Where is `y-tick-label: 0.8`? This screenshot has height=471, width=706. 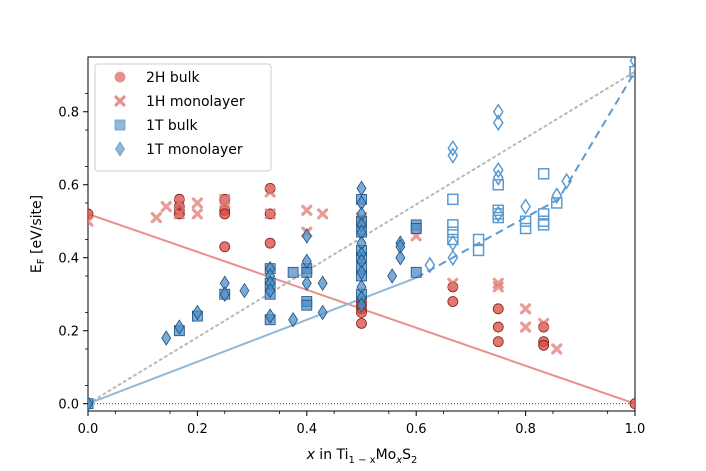 y-tick-label: 0.8 is located at coordinates (68, 113).